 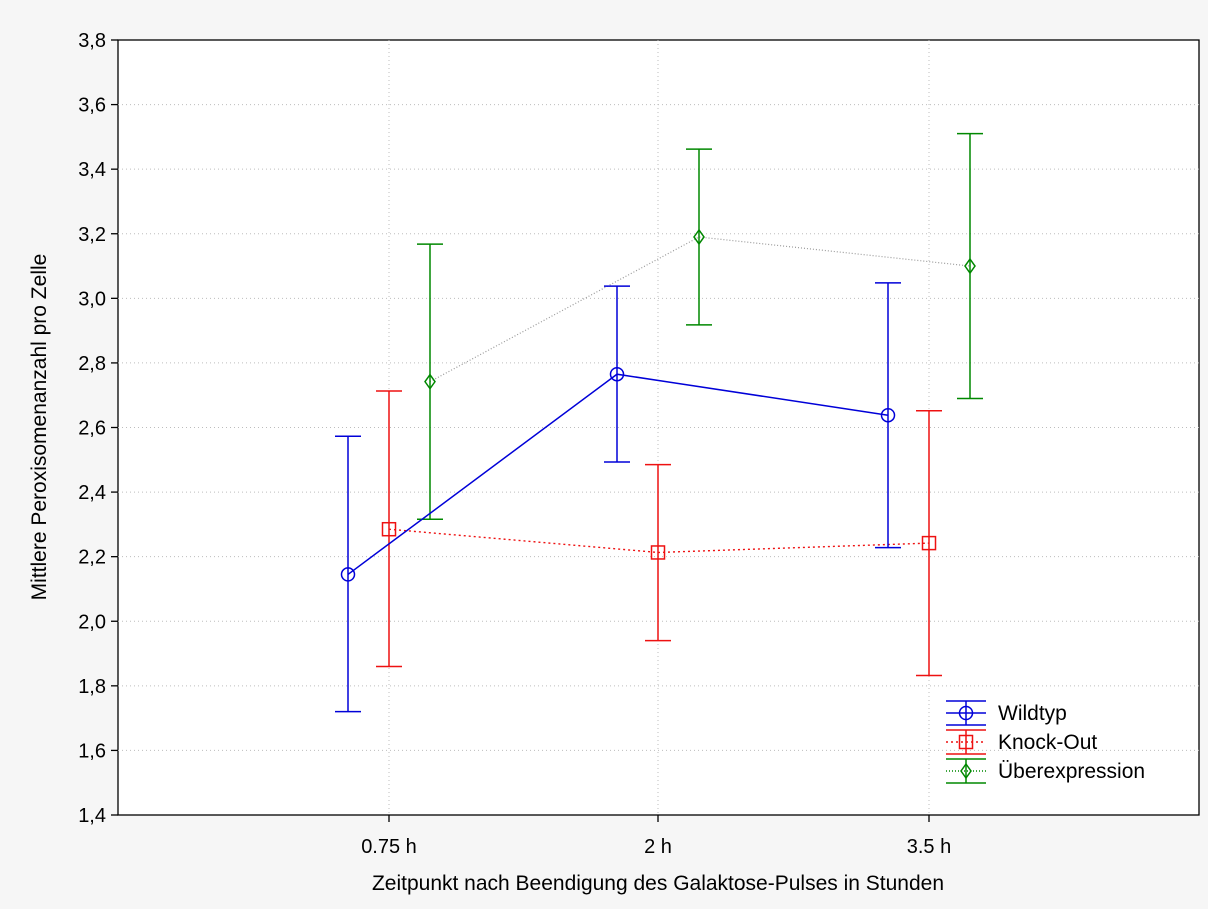 What do you see at coordinates (92, 429) in the screenshot?
I see `y-tick-label: 2,6` at bounding box center [92, 429].